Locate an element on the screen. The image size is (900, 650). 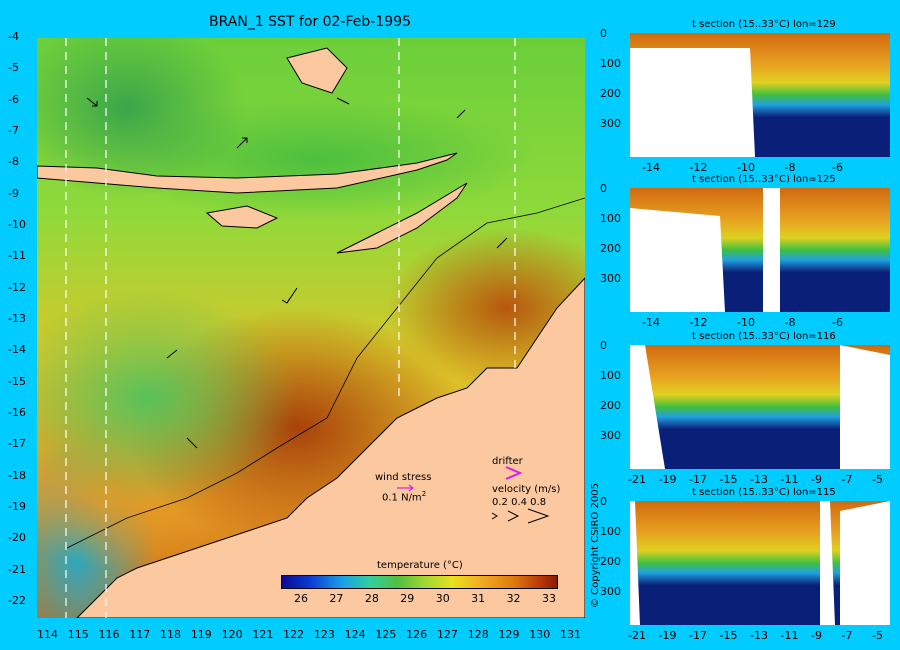
lat-tick-label: -19 is located at coordinates (17, 506).